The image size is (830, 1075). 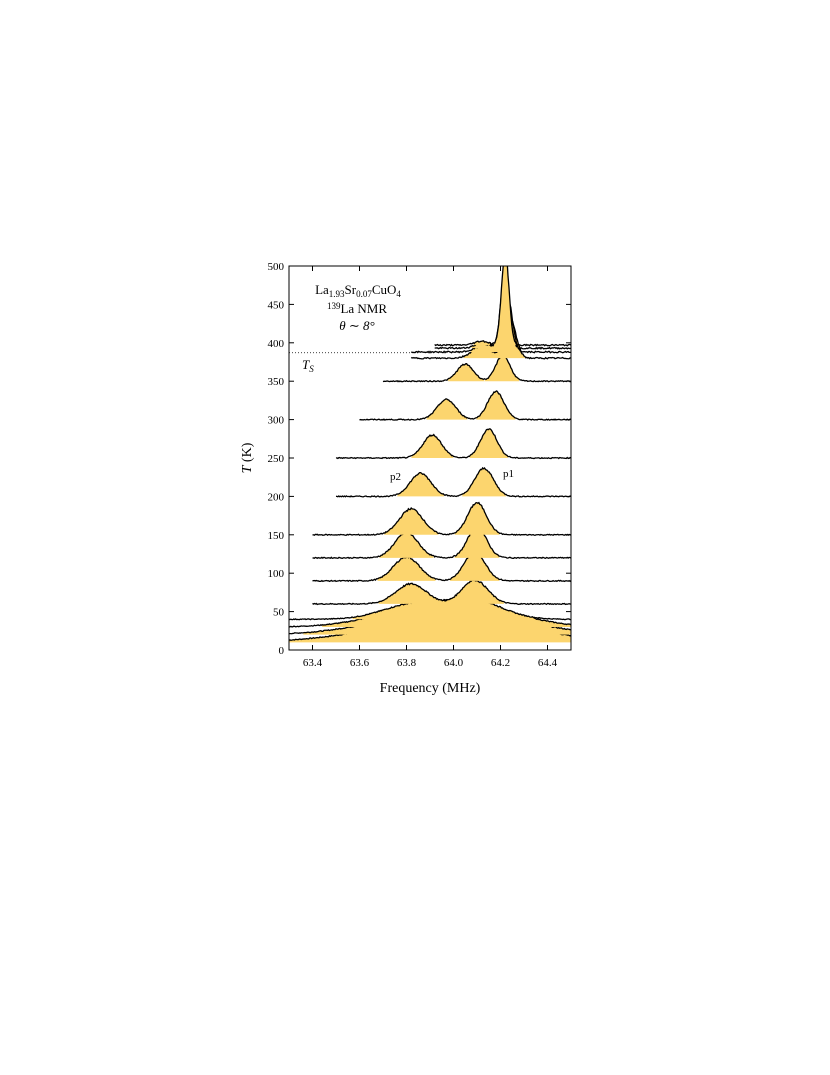 I want to click on spectrum-fill-150K, so click(x=441, y=518).